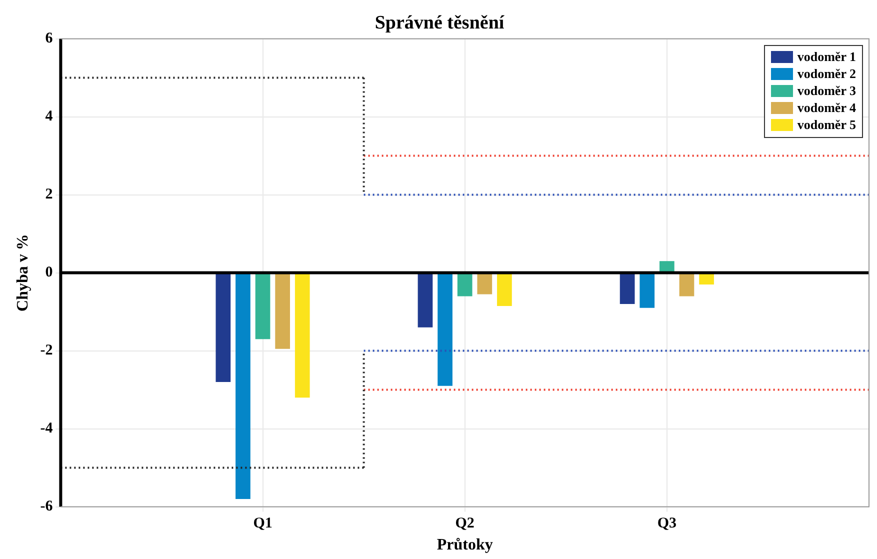  Describe the element at coordinates (49, 194) in the screenshot. I see `y-tick-label: 2` at that location.